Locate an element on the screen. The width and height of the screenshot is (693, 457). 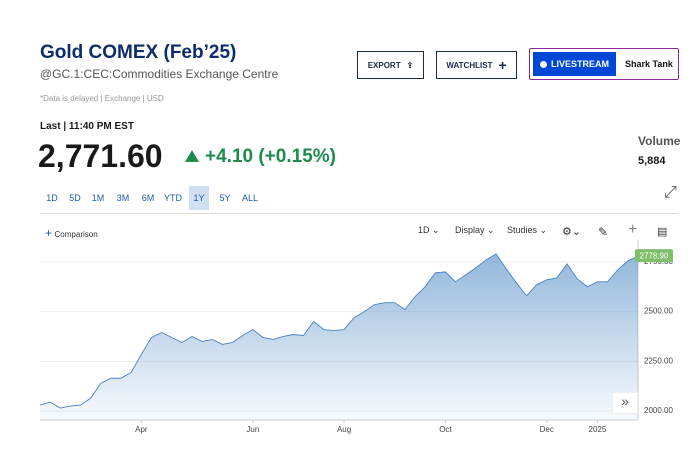
range-button: 1Y is located at coordinates (199, 198).